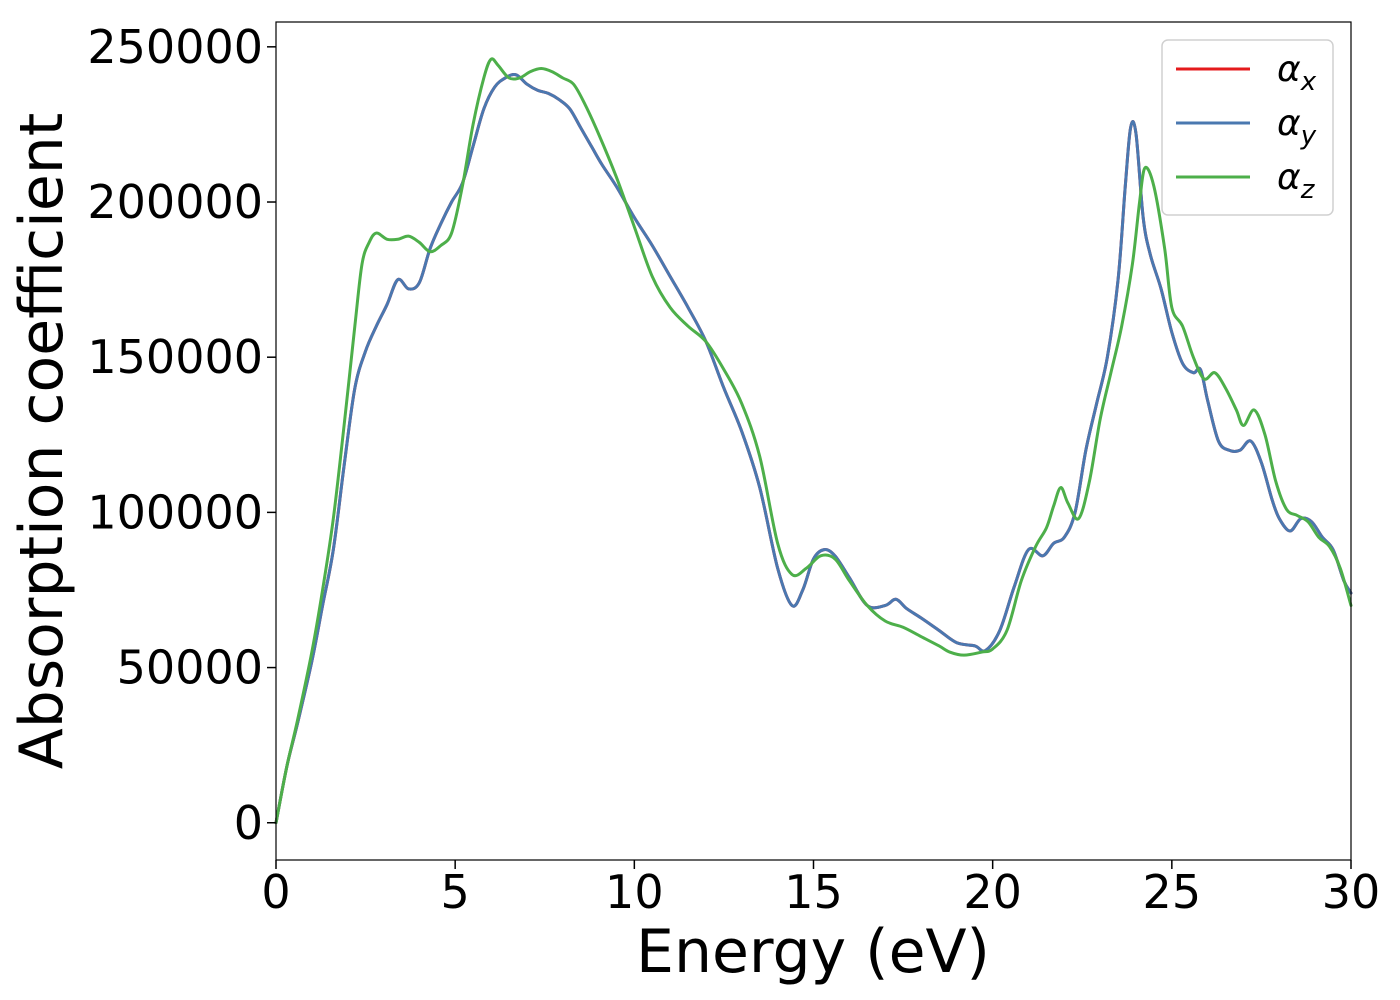  I want to click on x-tick-label: 10, so click(634, 892).